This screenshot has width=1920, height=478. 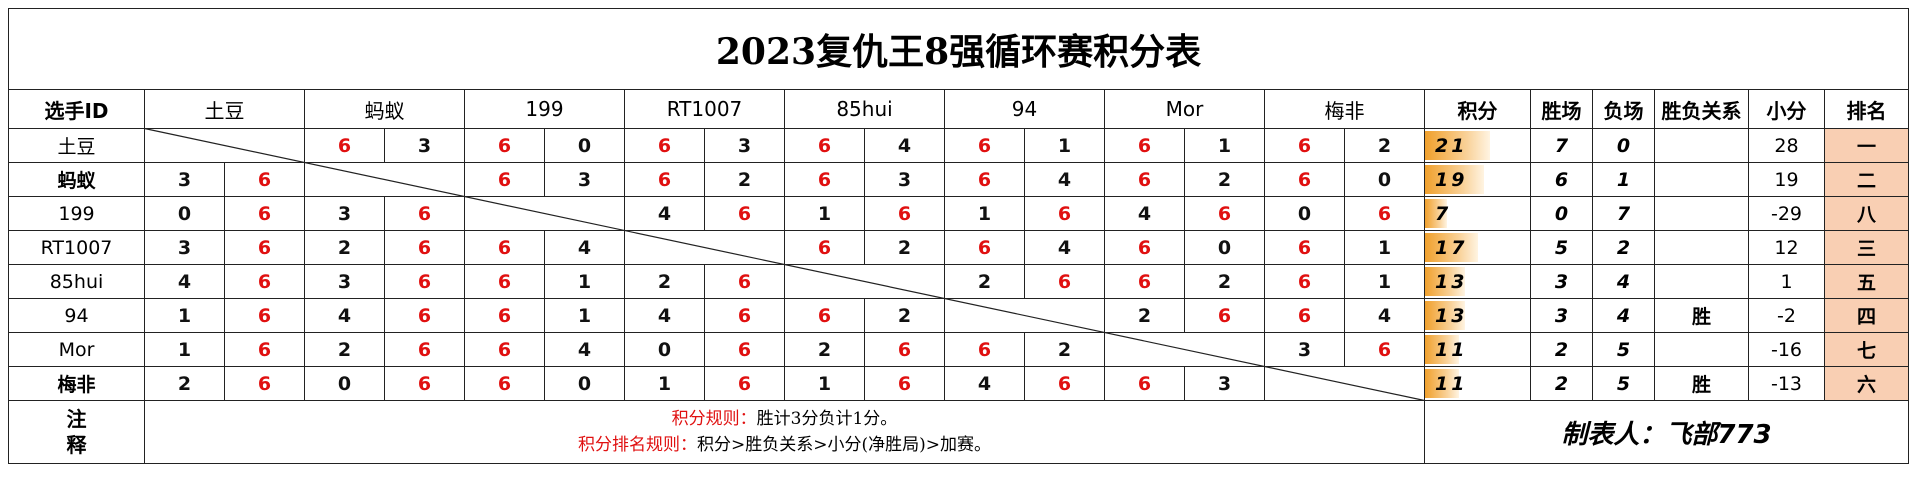 What do you see at coordinates (1786, 213) in the screenshot?
I see `small-score-cell: -29` at bounding box center [1786, 213].